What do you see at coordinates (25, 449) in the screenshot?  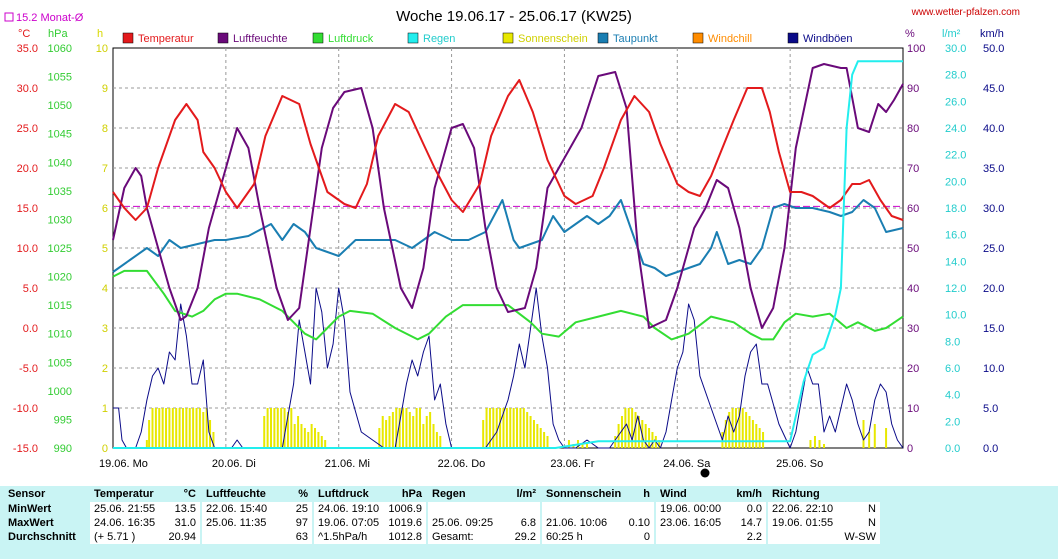 I see `tick-label: -15.0` at bounding box center [25, 449].